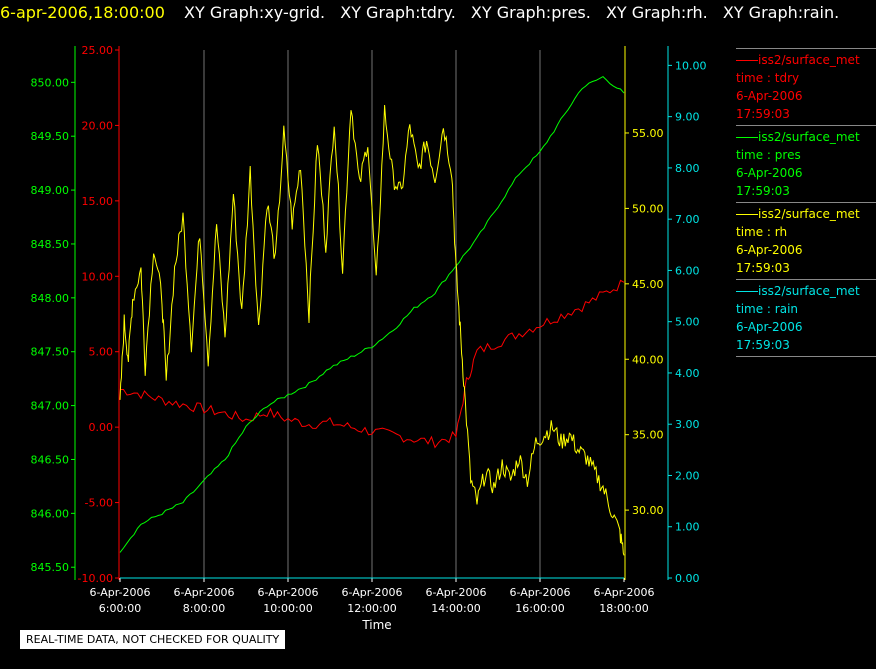  I want to click on y-tick-label-rh: 35.00, so click(648, 435).